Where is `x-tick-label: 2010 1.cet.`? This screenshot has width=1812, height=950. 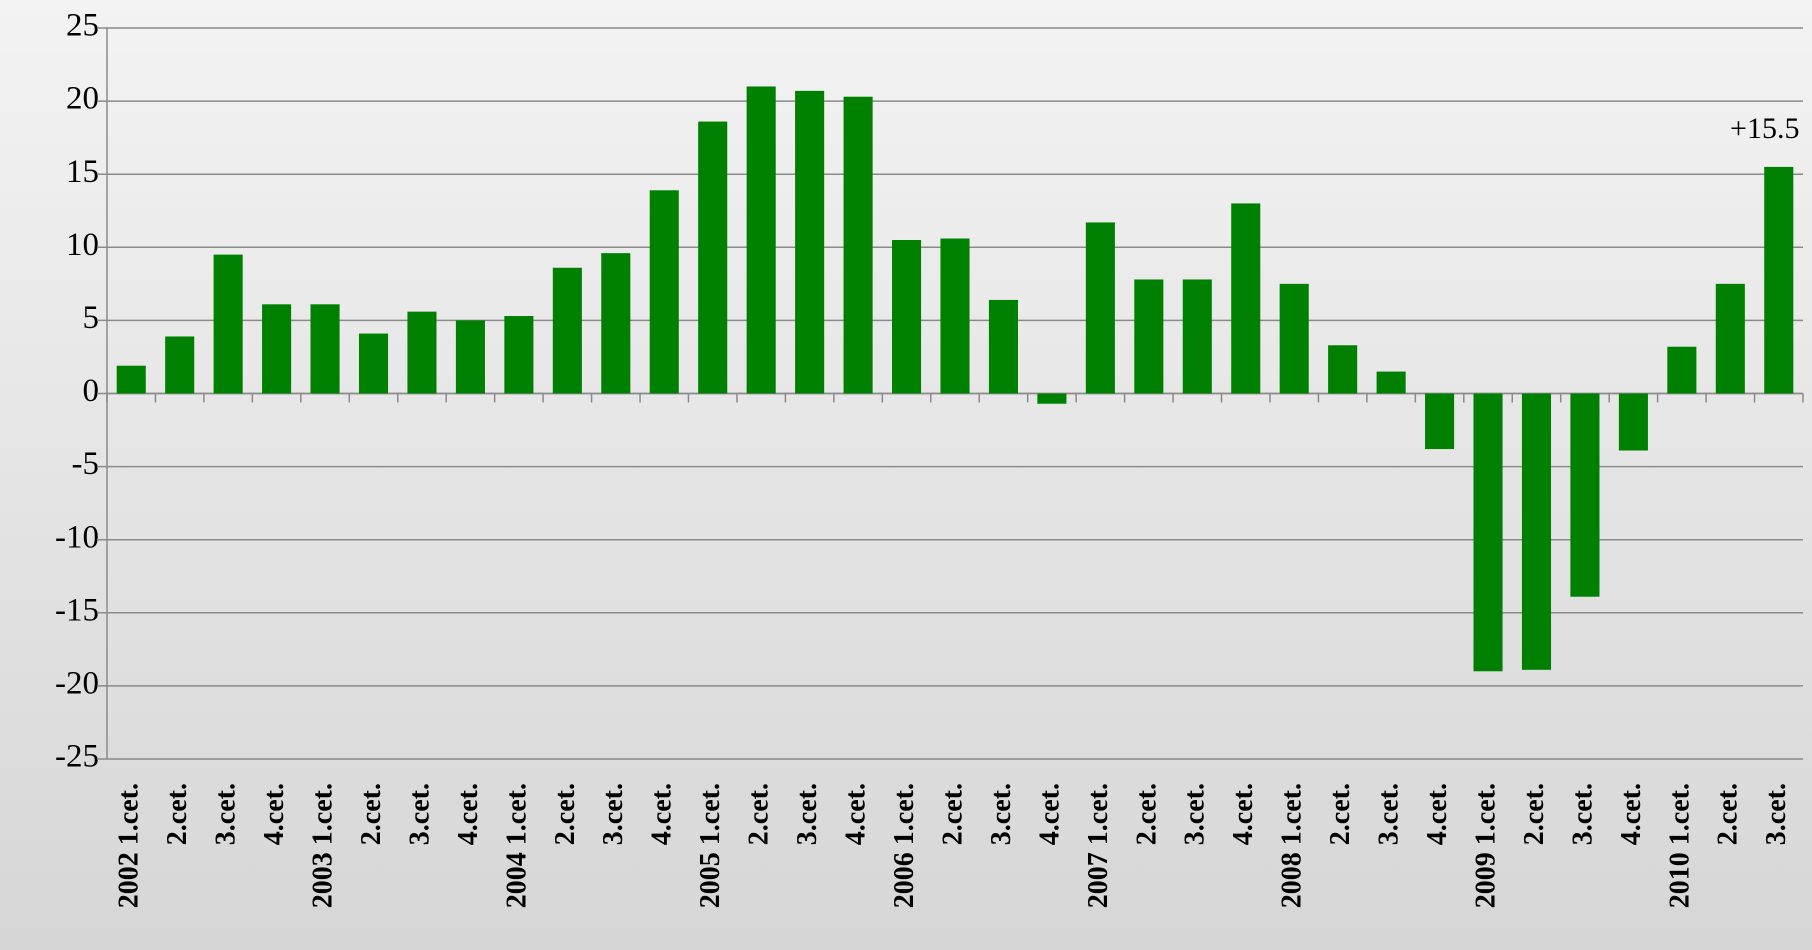
x-tick-label: 2010 1.cet. is located at coordinates (1679, 845).